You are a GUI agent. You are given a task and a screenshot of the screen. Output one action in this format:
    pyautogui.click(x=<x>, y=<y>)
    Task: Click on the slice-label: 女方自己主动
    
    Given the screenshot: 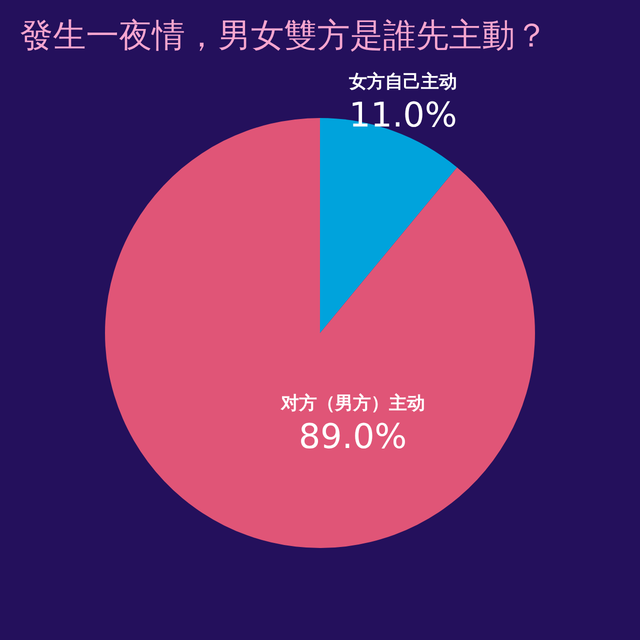 What is the action you would take?
    pyautogui.click(x=402, y=81)
    